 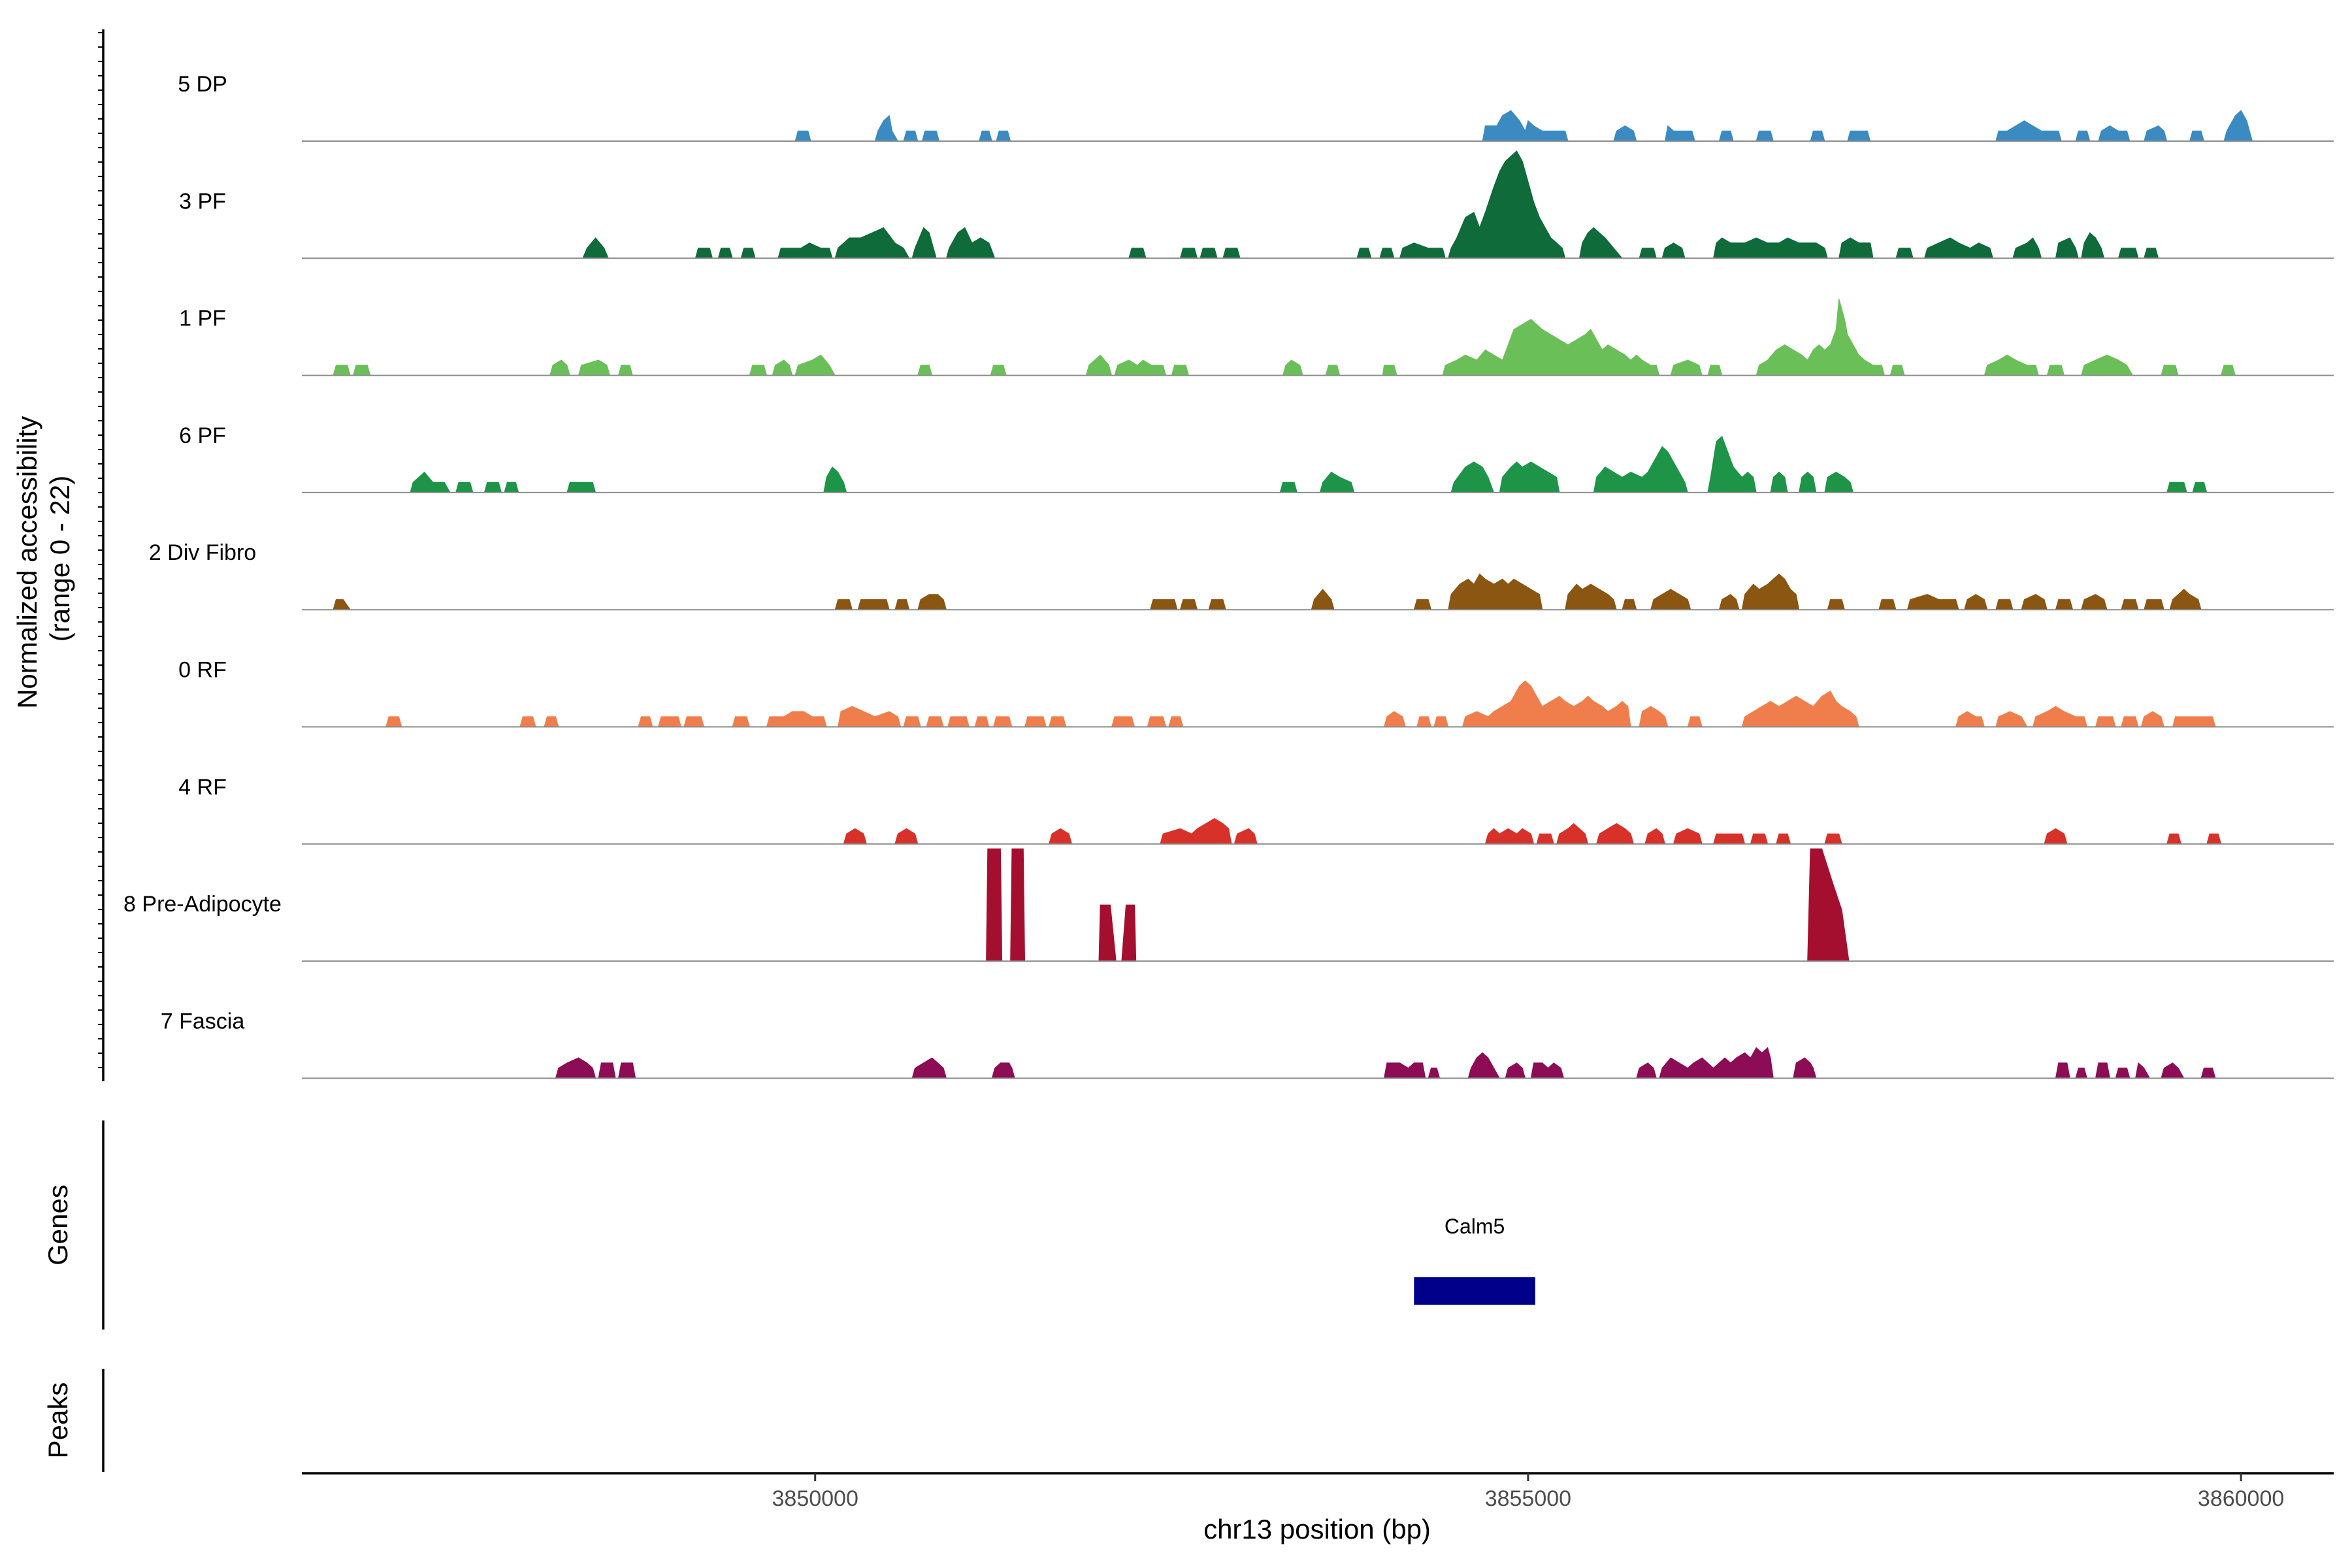 I want to click on track-1-pf: 1 PF, so click(x=1256, y=337).